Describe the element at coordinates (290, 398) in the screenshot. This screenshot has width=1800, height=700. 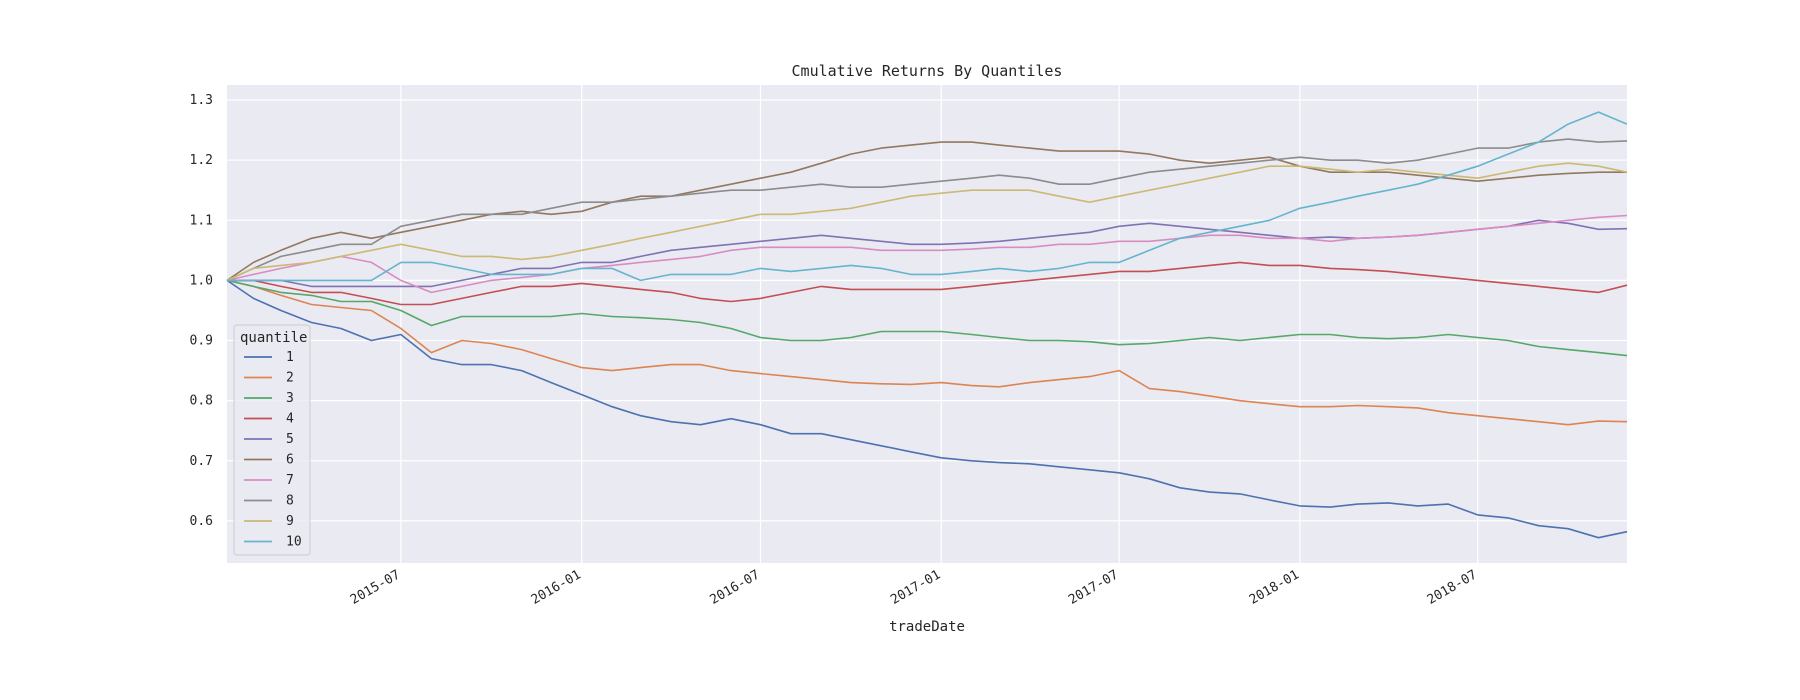
I see `legend-label-3: 3` at that location.